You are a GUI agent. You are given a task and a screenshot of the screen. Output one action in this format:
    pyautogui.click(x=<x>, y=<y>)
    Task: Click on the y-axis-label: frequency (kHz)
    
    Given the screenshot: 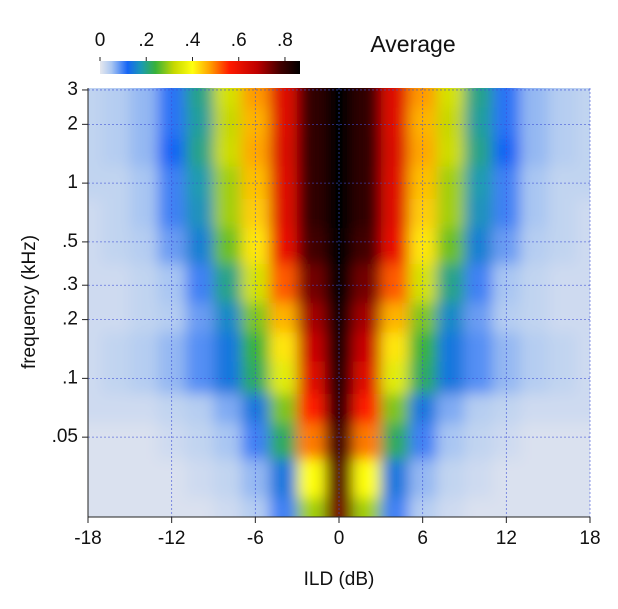 What is the action you would take?
    pyautogui.click(x=29, y=302)
    